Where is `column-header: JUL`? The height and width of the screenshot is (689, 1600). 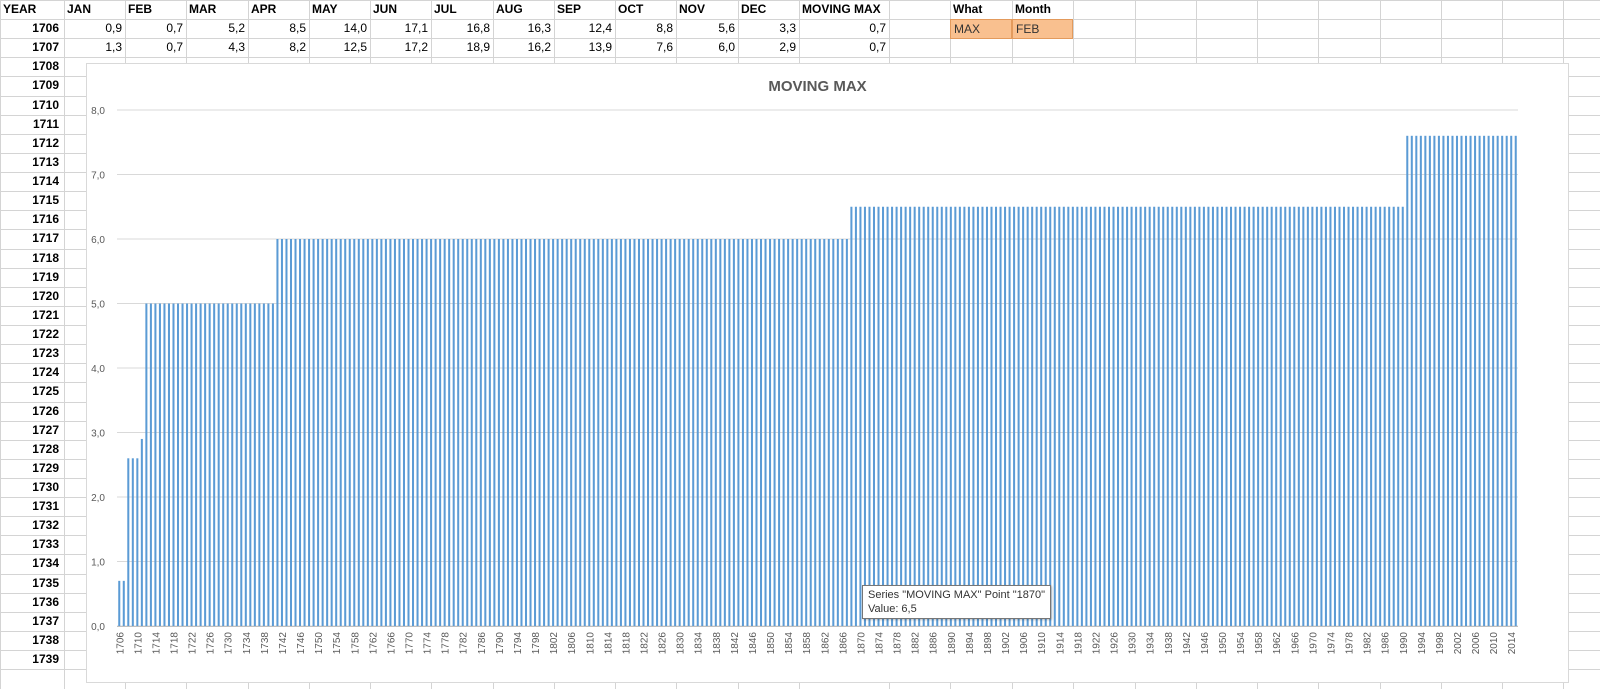 column-header: JUL is located at coordinates (445, 9).